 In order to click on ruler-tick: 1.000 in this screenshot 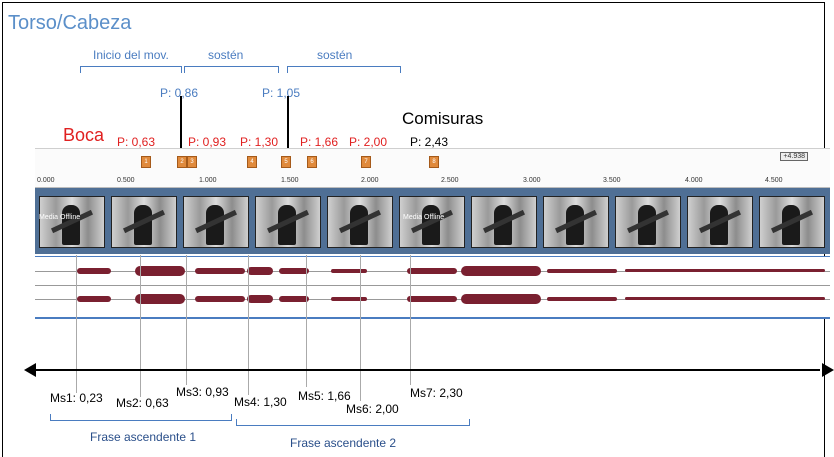, I will do `click(208, 180)`.